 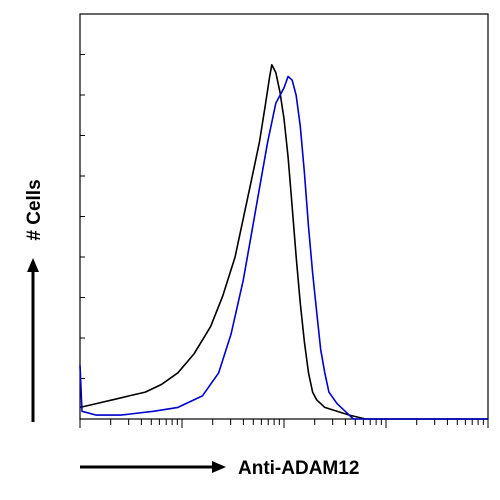 What do you see at coordinates (34, 209) in the screenshot?
I see `y-axis-label: # Cells` at bounding box center [34, 209].